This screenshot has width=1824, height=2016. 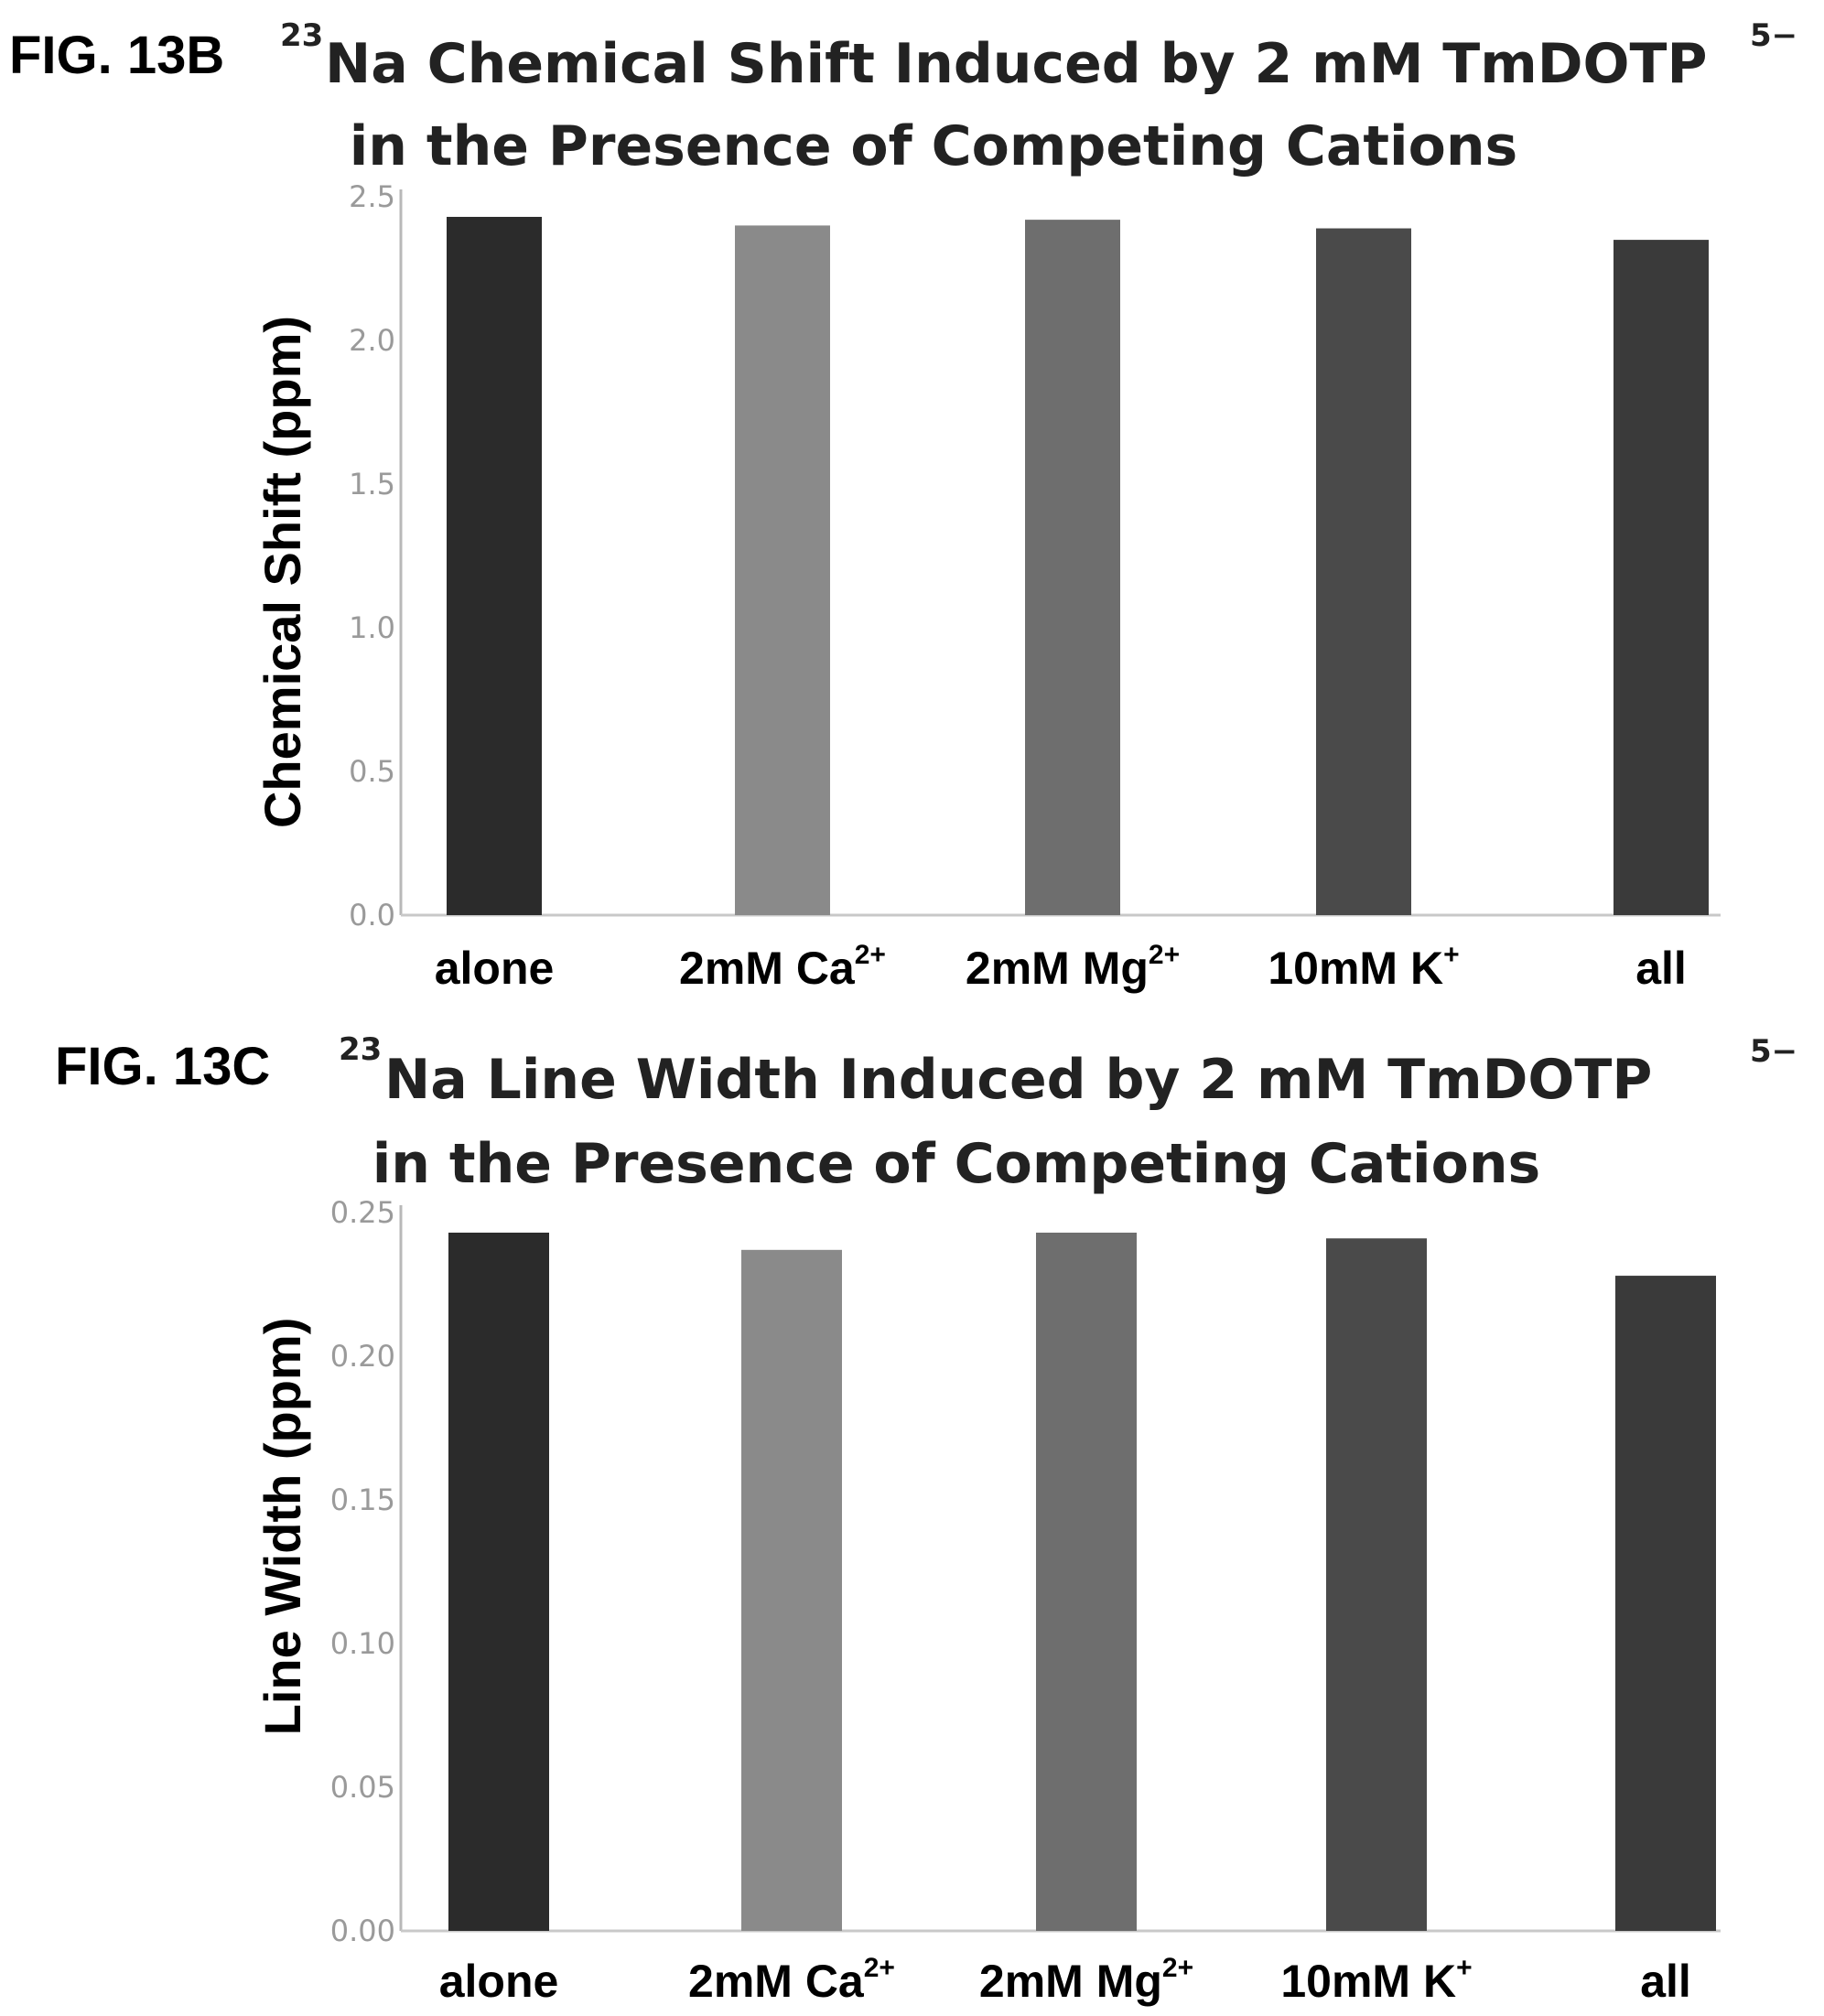 What do you see at coordinates (362, 1788) in the screenshot?
I see `y-tick-label-13c: 0.05` at bounding box center [362, 1788].